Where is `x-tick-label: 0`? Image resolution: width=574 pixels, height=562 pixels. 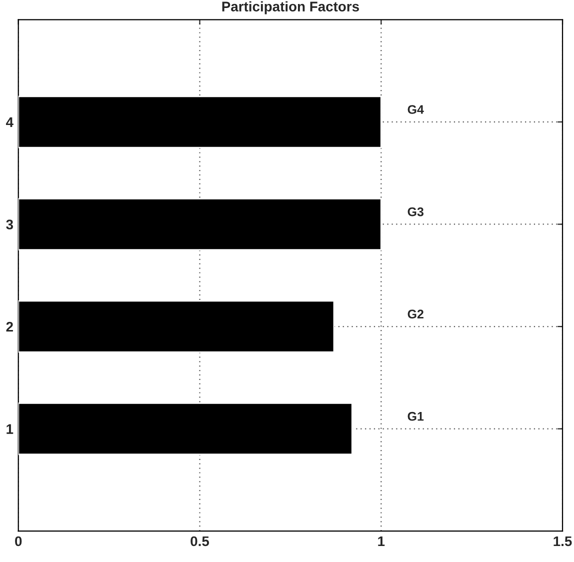
x-tick-label: 0 is located at coordinates (18, 541).